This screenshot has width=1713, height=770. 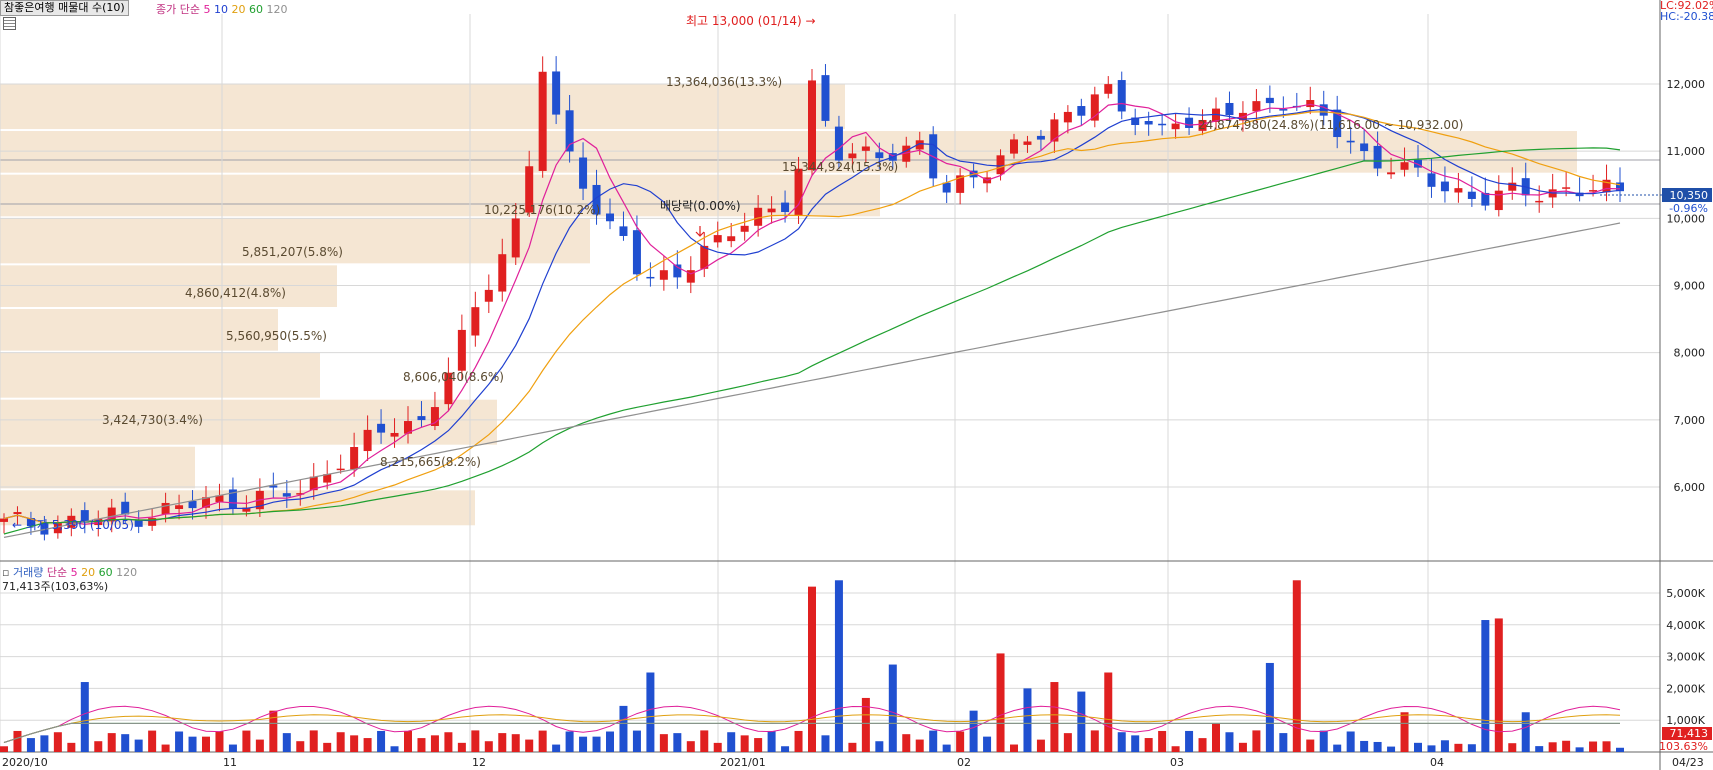 What do you see at coordinates (64, 8) in the screenshot?
I see `indicator-toggle-button: 참좋은여행 매물대 수(10)` at bounding box center [64, 8].